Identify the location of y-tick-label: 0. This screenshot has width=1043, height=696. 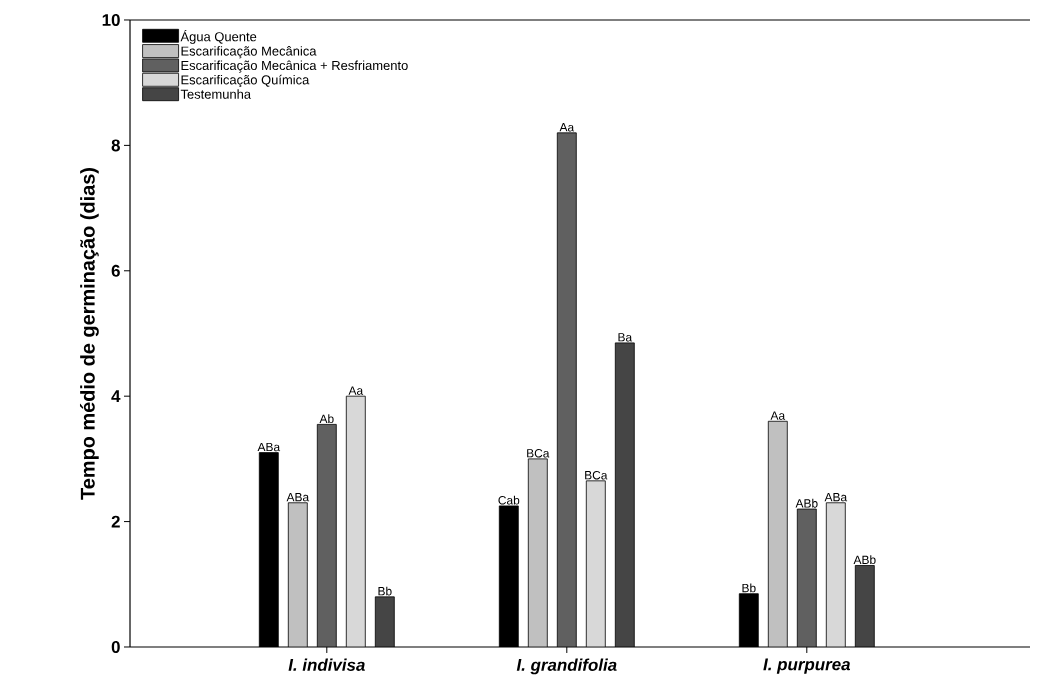
(115, 646).